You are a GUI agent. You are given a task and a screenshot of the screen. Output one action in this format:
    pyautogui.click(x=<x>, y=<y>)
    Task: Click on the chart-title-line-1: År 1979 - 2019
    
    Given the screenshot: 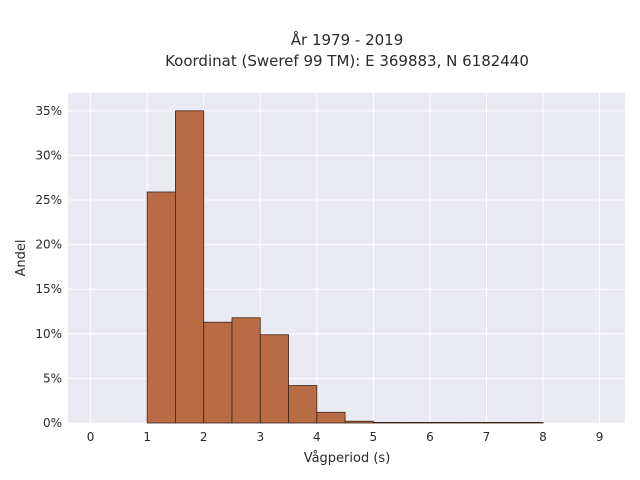 What is the action you would take?
    pyautogui.click(x=347, y=39)
    